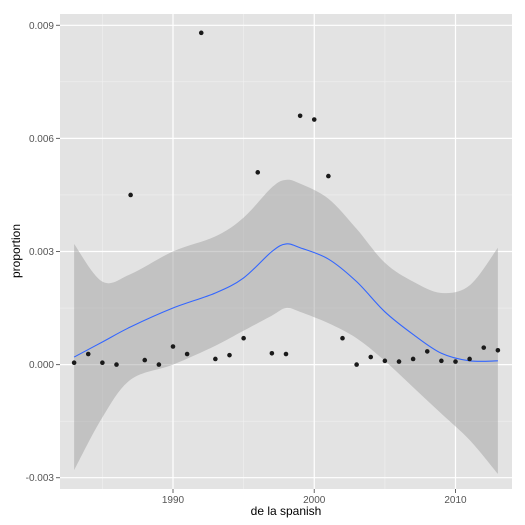 The image size is (525, 525). Describe the element at coordinates (455, 500) in the screenshot. I see `x-tick-label: 2010` at that location.